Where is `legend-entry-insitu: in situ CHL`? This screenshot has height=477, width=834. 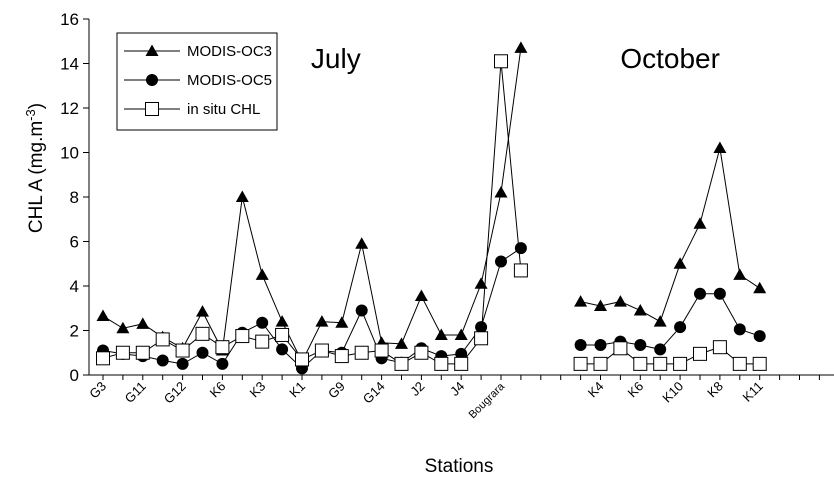 legend-entry-insitu: in situ CHL is located at coordinates (192, 109).